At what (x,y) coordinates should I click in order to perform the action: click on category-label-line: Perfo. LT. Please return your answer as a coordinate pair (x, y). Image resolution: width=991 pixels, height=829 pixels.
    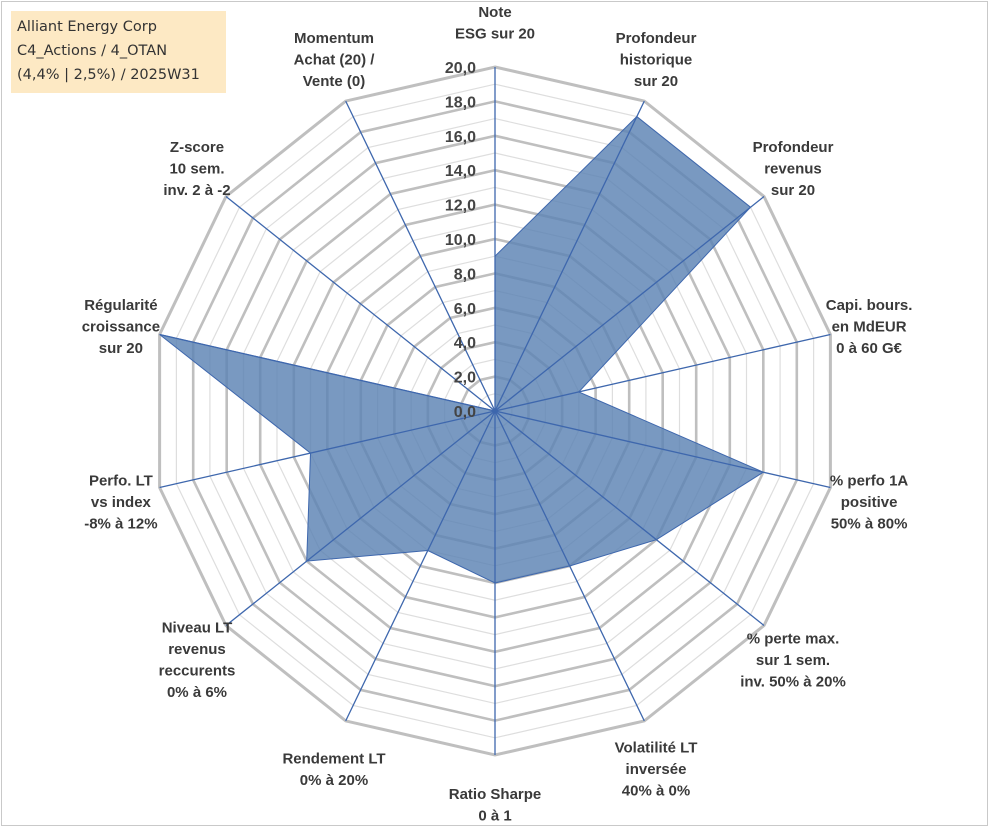
    Looking at the image, I should click on (121, 480).